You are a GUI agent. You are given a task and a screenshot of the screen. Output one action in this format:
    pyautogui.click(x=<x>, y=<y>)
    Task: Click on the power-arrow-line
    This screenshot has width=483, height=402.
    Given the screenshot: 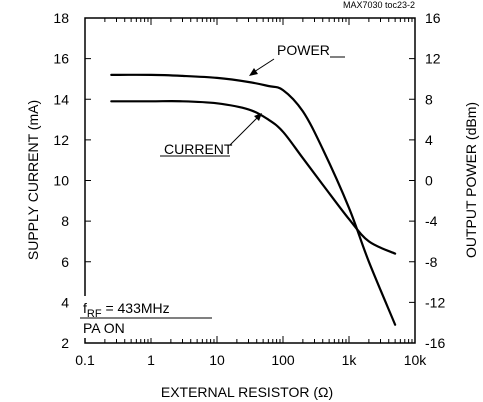 What is the action you would take?
    pyautogui.click(x=264, y=65)
    